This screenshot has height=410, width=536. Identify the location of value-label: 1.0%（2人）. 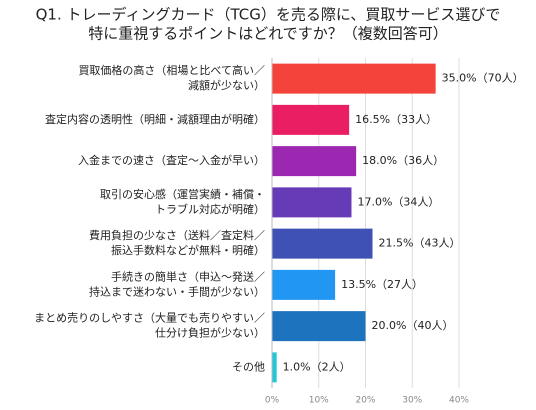
(317, 366).